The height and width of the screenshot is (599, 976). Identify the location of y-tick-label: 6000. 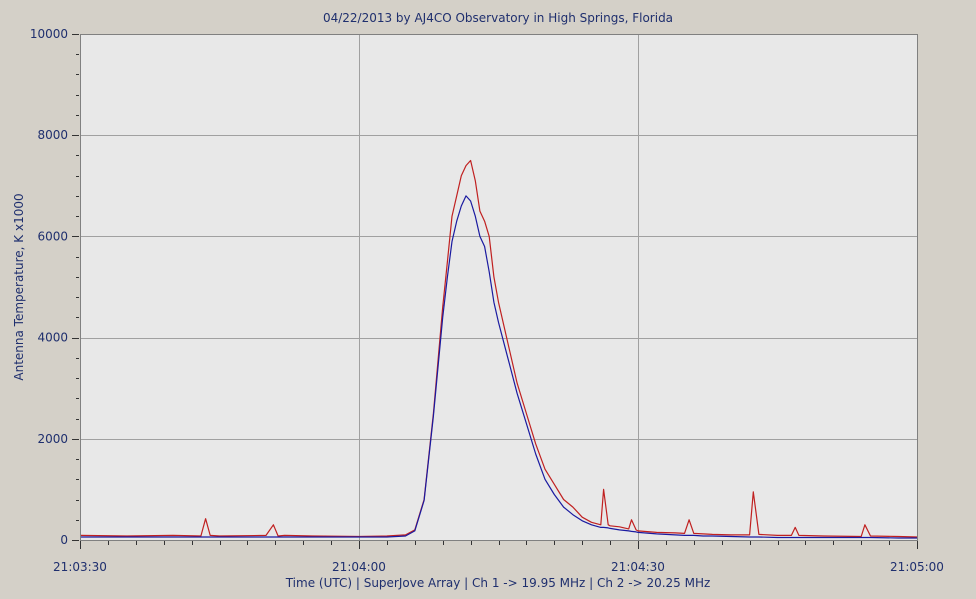
(52, 236).